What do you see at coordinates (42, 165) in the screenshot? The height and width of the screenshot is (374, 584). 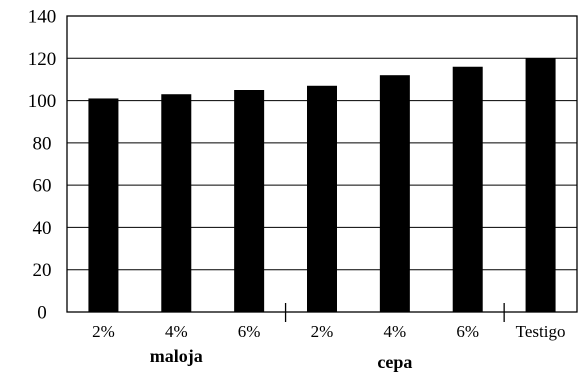 I see `y-tick-labels: 0 20 40 60 80 100 120 140` at bounding box center [42, 165].